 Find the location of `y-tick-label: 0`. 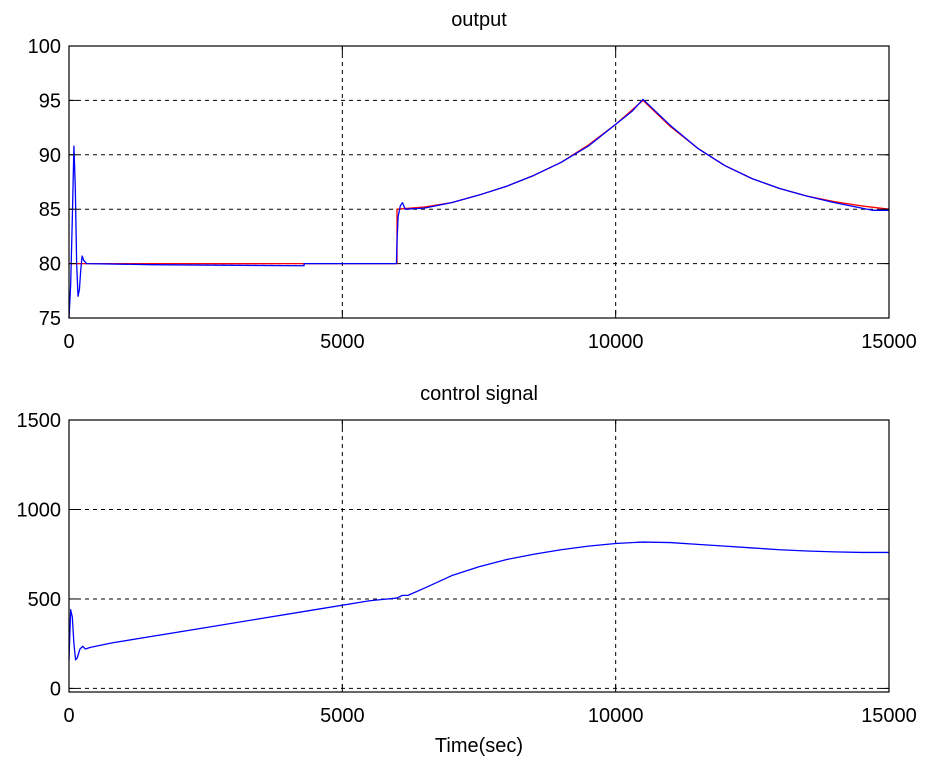

y-tick-label: 0 is located at coordinates (55, 689).